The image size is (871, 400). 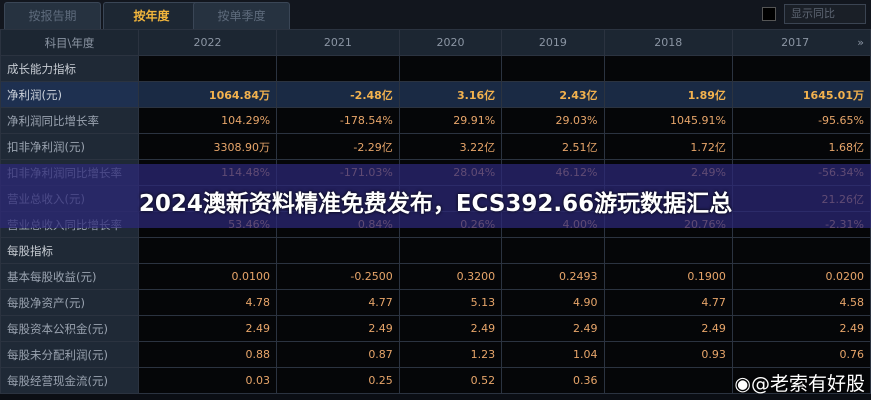 What do you see at coordinates (338, 94) in the screenshot?
I see `table-cell: -2.48亿` at bounding box center [338, 94].